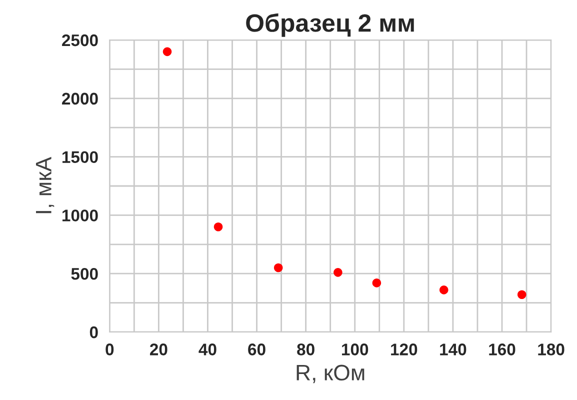 The width and height of the screenshot is (577, 400). Describe the element at coordinates (94, 332) in the screenshot. I see `y-tick-label: 0` at that location.